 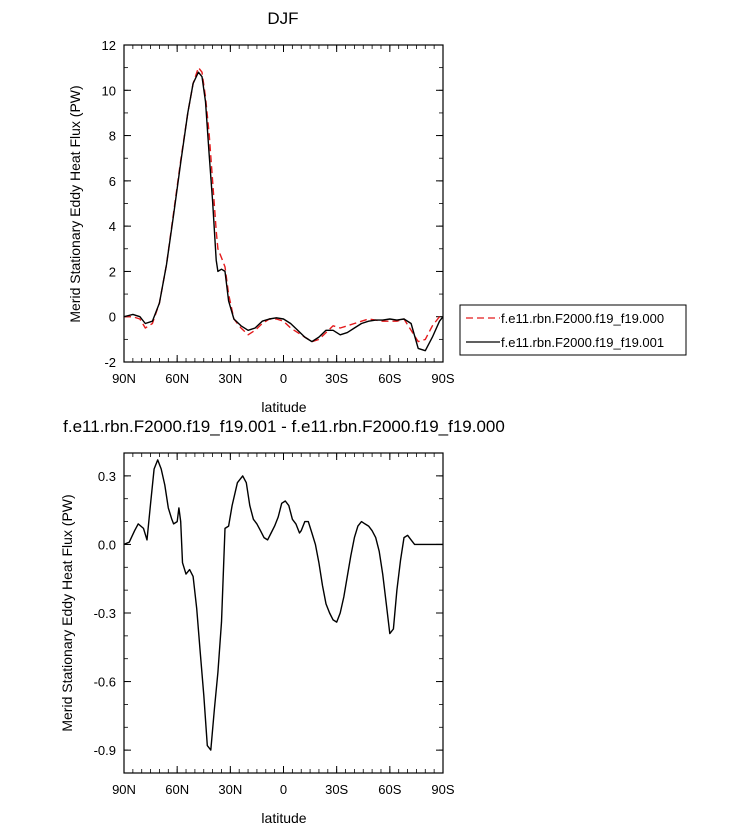 I want to click on y-tick-label: -2, so click(x=110, y=362).